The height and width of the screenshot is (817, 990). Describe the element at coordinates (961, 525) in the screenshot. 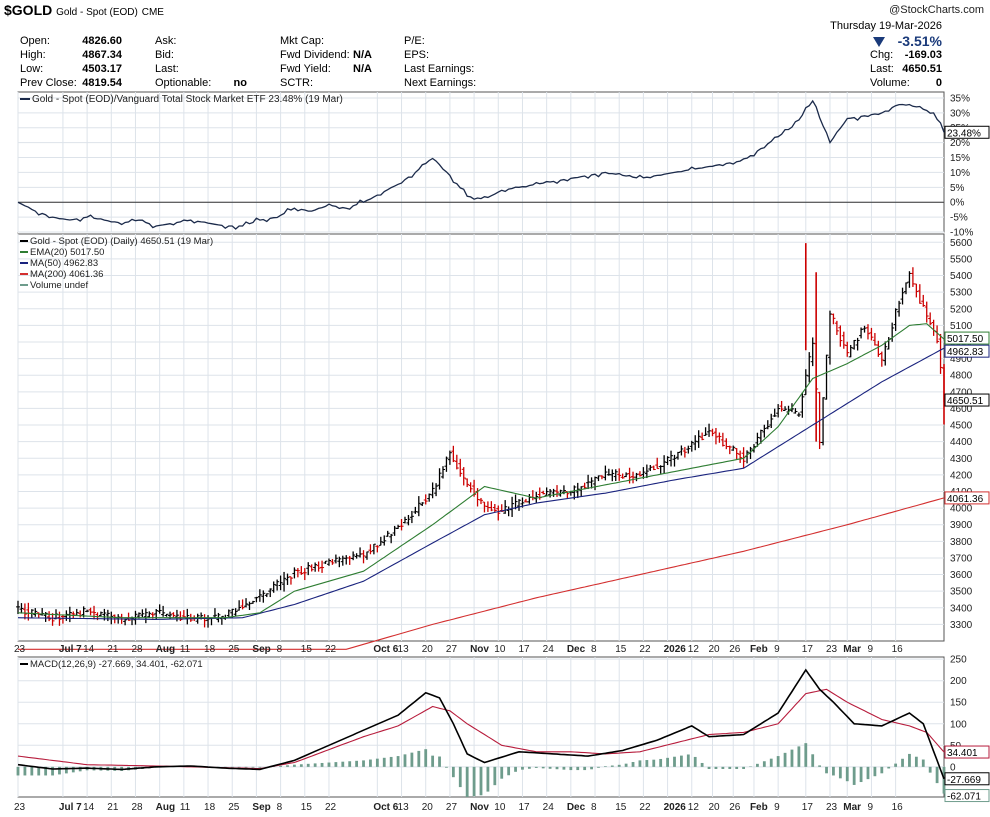

I see `y-tick-label: 3900` at that location.